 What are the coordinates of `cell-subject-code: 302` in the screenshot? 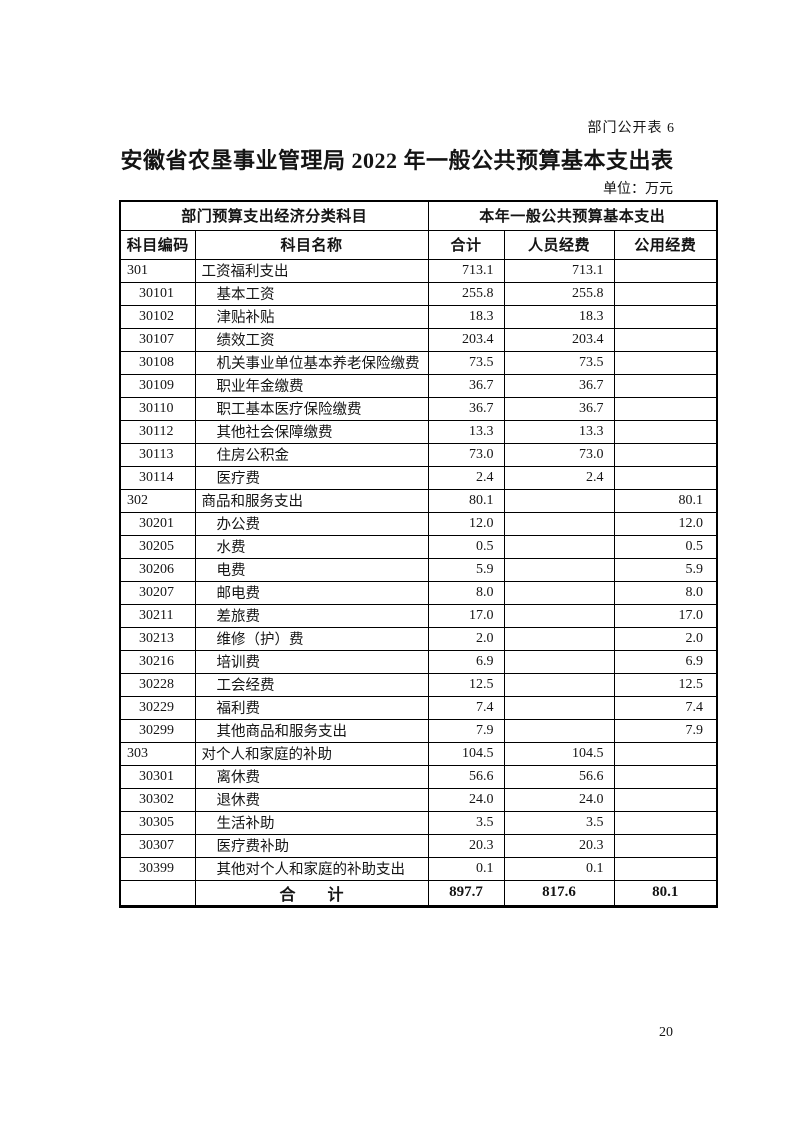 It's located at (157, 500).